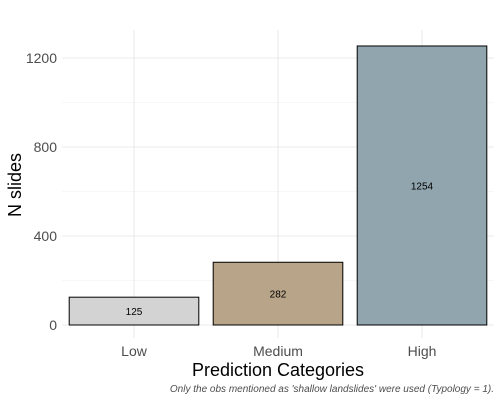 This screenshot has width=500, height=400. Describe the element at coordinates (46, 236) in the screenshot. I see `y-tick-label: 400` at that location.